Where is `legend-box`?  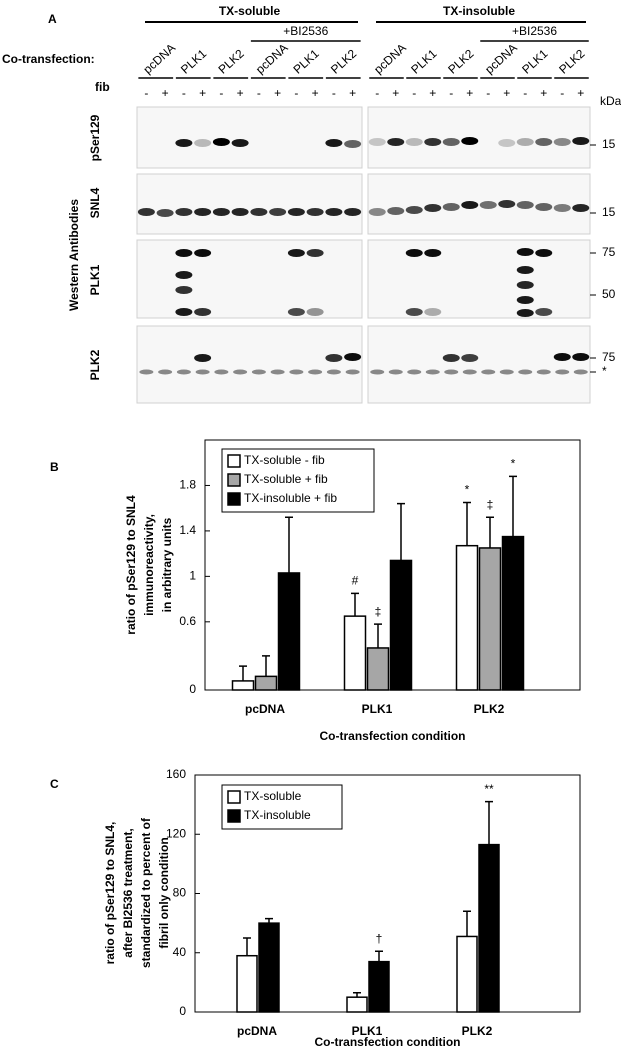
legend-box is located at coordinates (282, 807).